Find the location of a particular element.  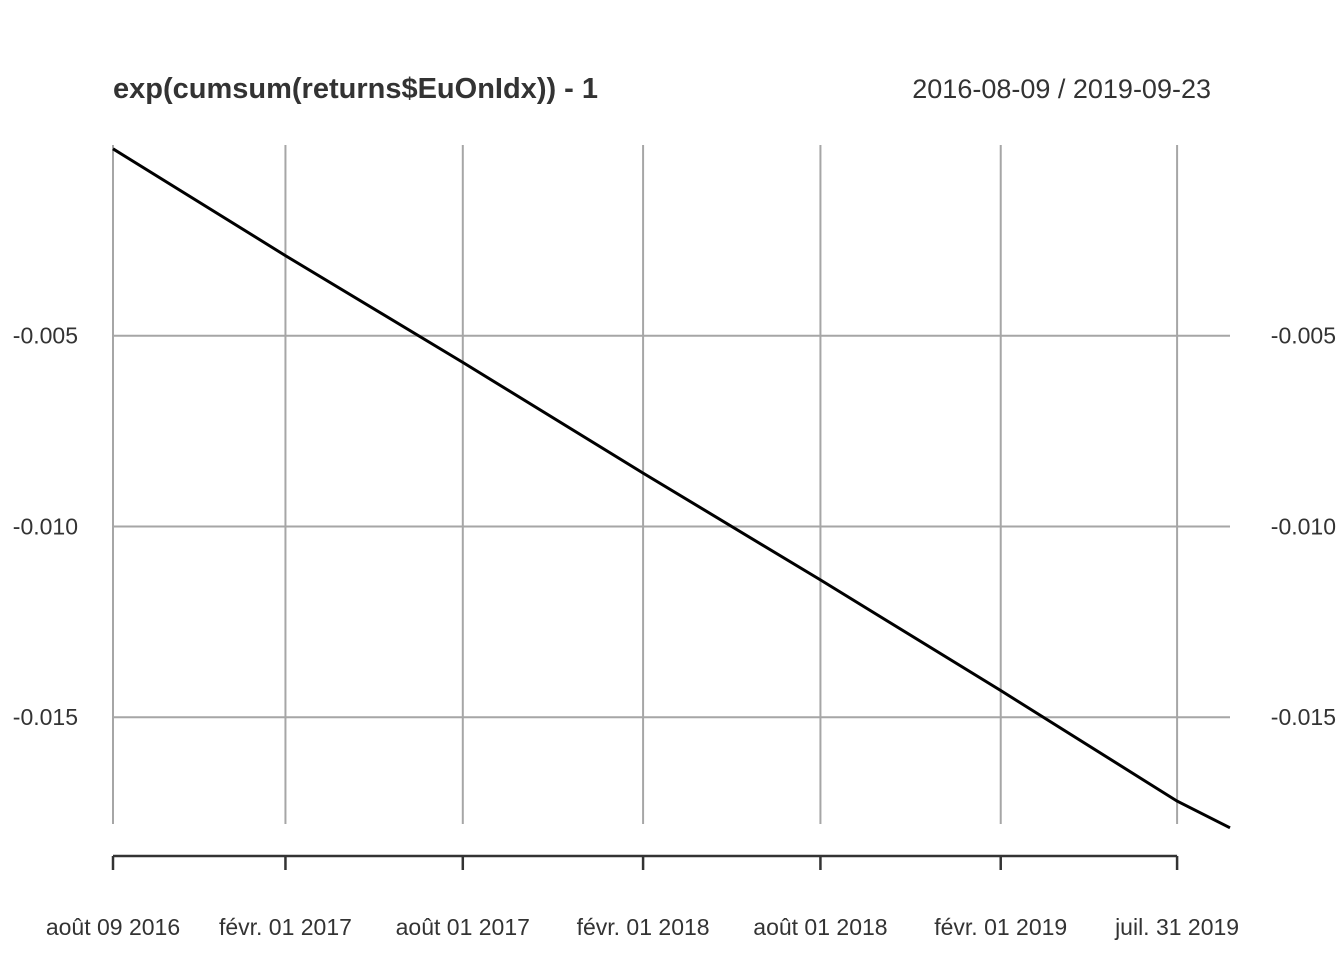

y-tick-label-right: -0.005 is located at coordinates (1303, 336).